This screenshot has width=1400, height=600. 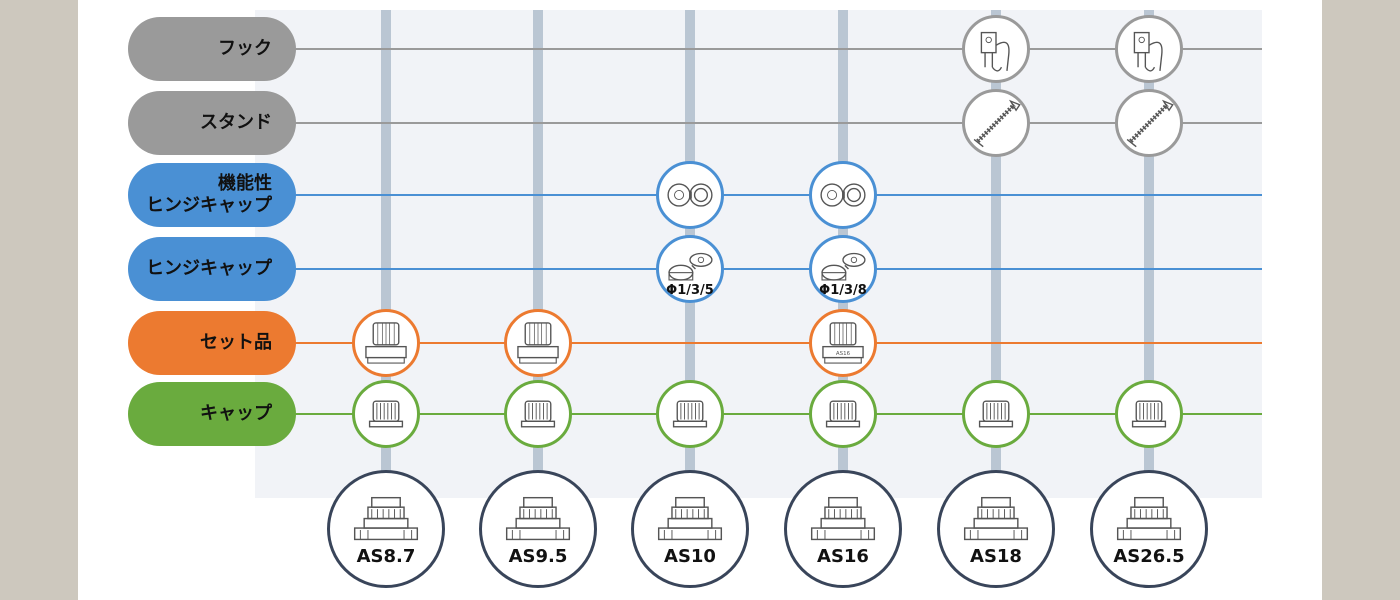 I want to click on size-label: AS16, so click(x=843, y=556).